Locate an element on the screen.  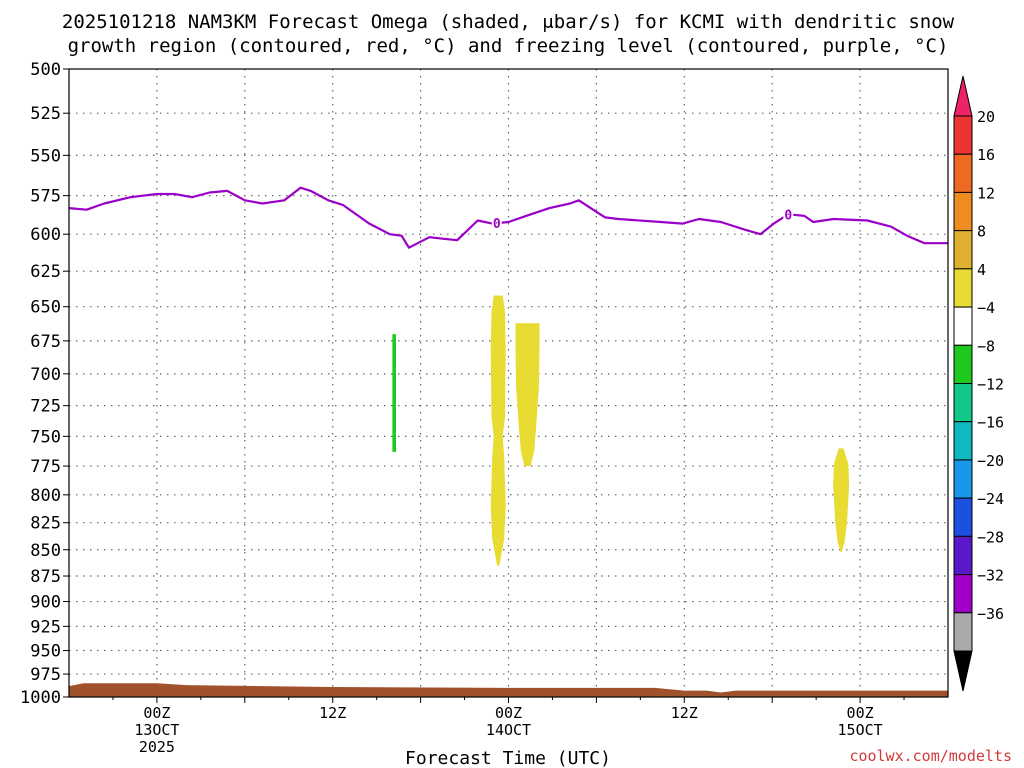
y-tick-label: 675 is located at coordinates (45, 342).